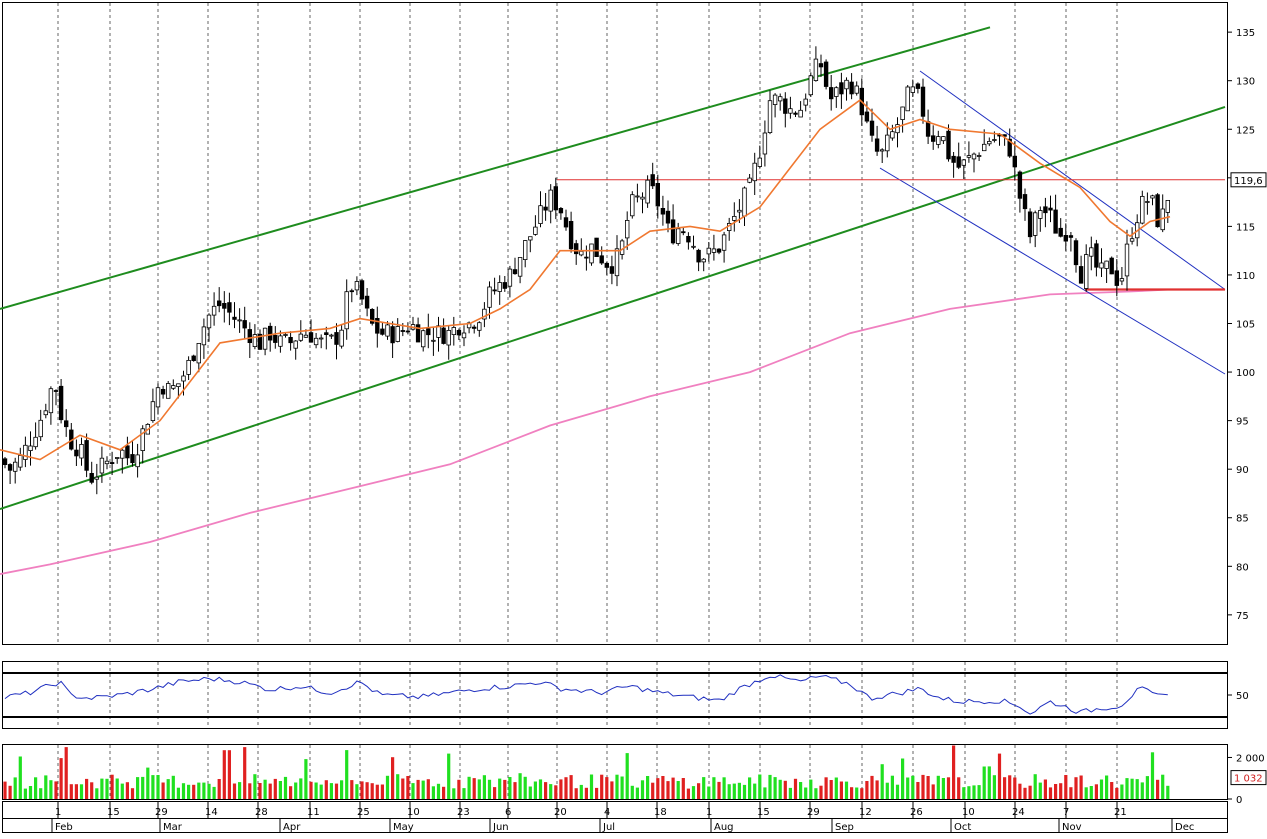 This screenshot has width=1267, height=839. Describe the element at coordinates (660, 812) in the screenshot. I see `day-tick-label: 18` at that location.